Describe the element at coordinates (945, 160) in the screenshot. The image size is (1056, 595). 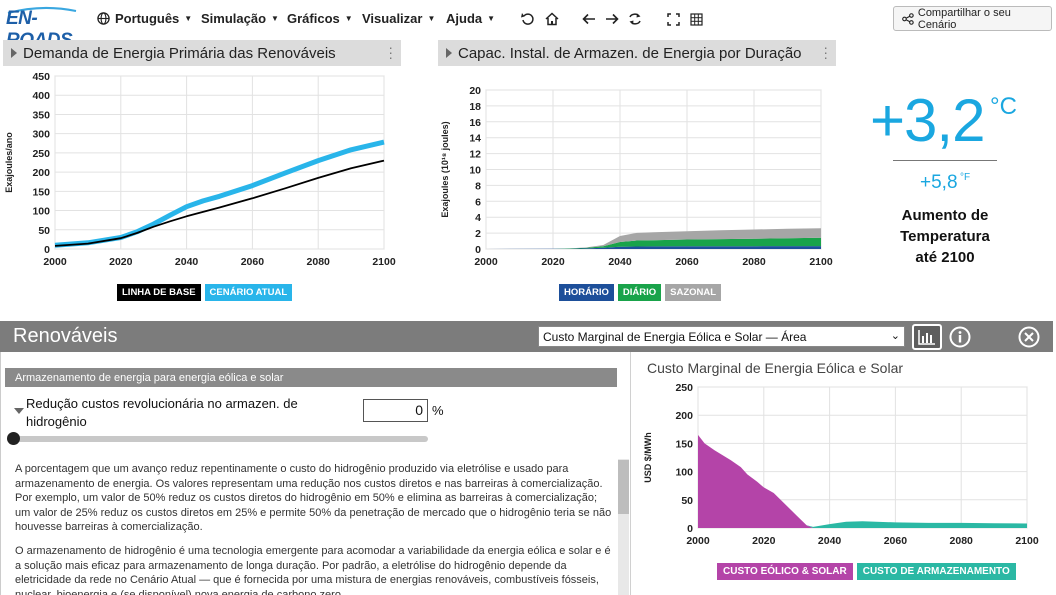
I see `temperature-divider` at that location.